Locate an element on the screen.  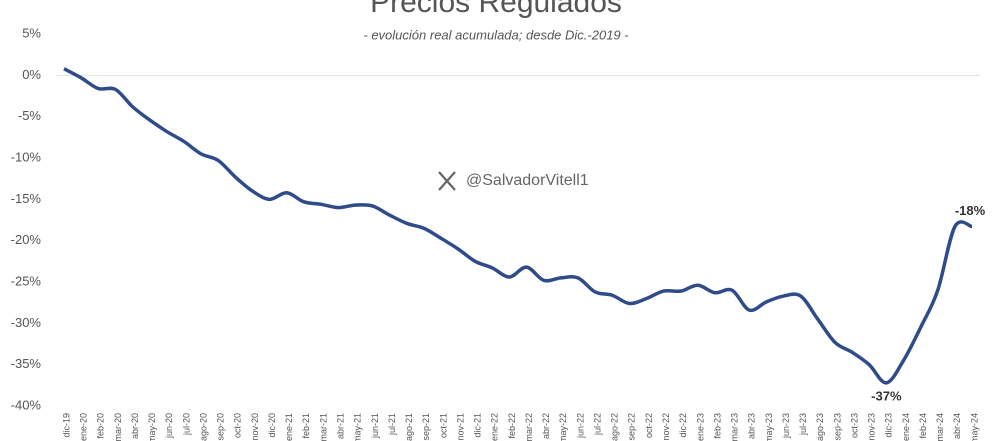
watermark: @SalvadorVitell1 is located at coordinates (527, 180).